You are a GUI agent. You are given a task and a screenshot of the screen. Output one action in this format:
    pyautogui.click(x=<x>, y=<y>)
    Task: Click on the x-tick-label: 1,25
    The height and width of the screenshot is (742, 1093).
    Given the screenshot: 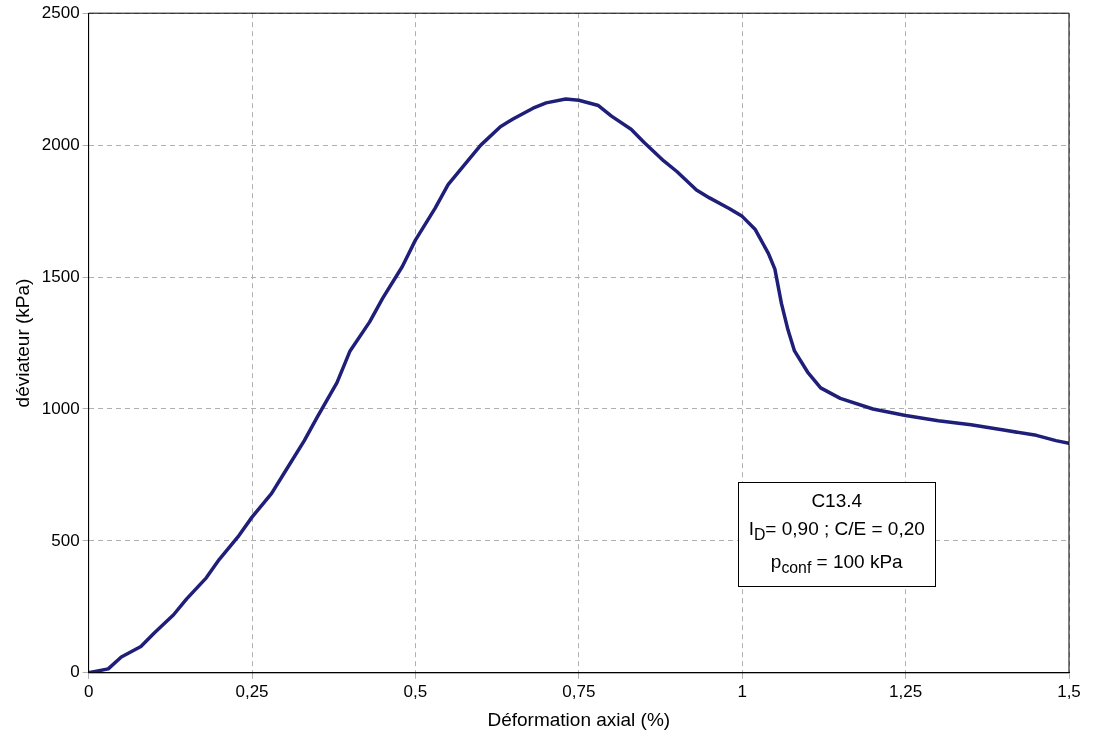 What is the action you would take?
    pyautogui.click(x=906, y=691)
    